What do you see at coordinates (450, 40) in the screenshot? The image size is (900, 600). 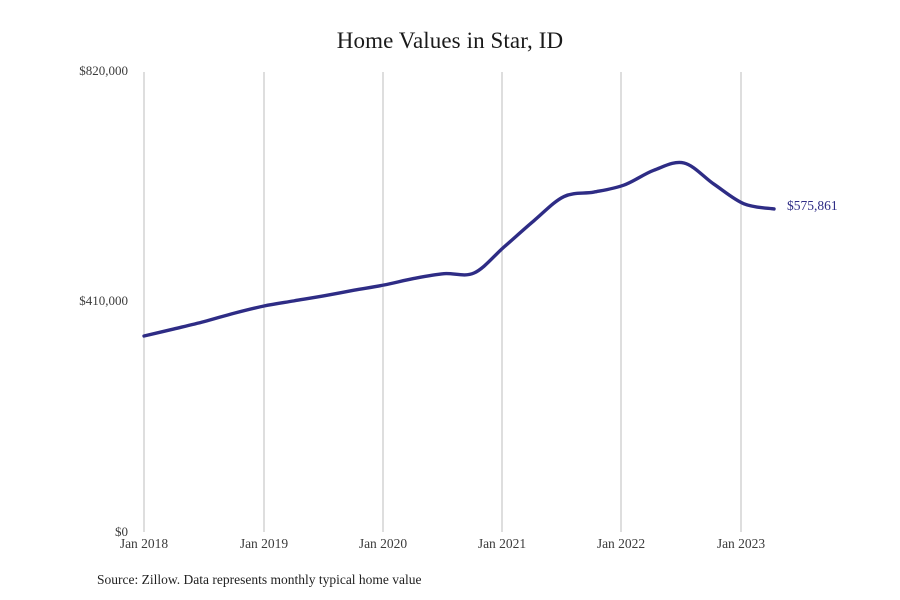 I see `chart-title: Home Values in Star, ID` at bounding box center [450, 40].